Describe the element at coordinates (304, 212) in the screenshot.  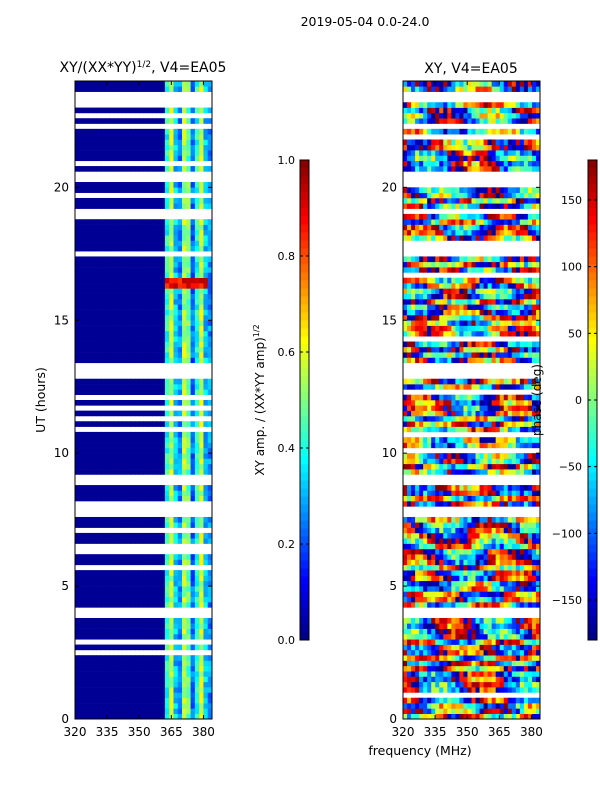
I see `colorbar-segment` at that location.